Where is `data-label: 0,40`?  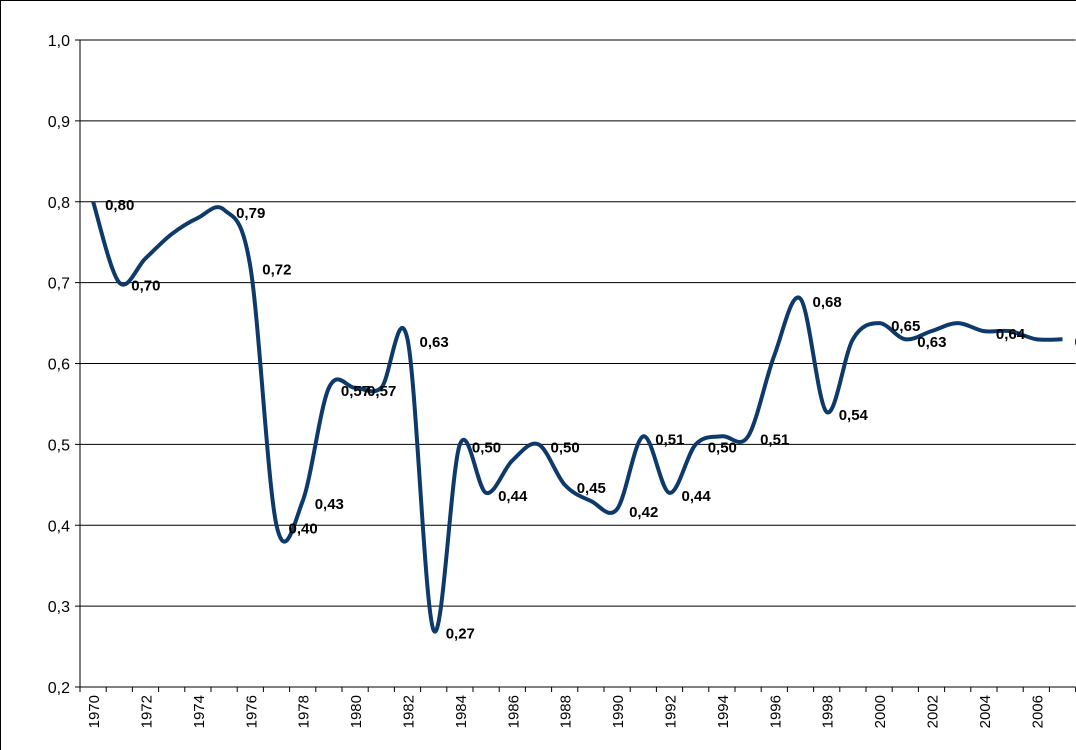 data-label: 0,40 is located at coordinates (303, 528).